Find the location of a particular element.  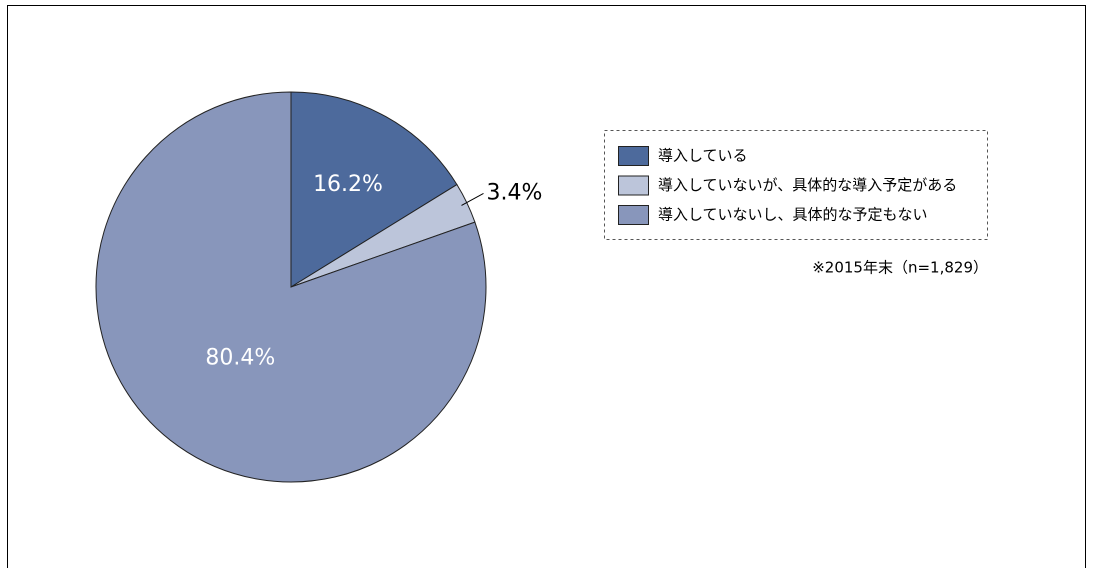

legend-label: 導入している is located at coordinates (703, 156).